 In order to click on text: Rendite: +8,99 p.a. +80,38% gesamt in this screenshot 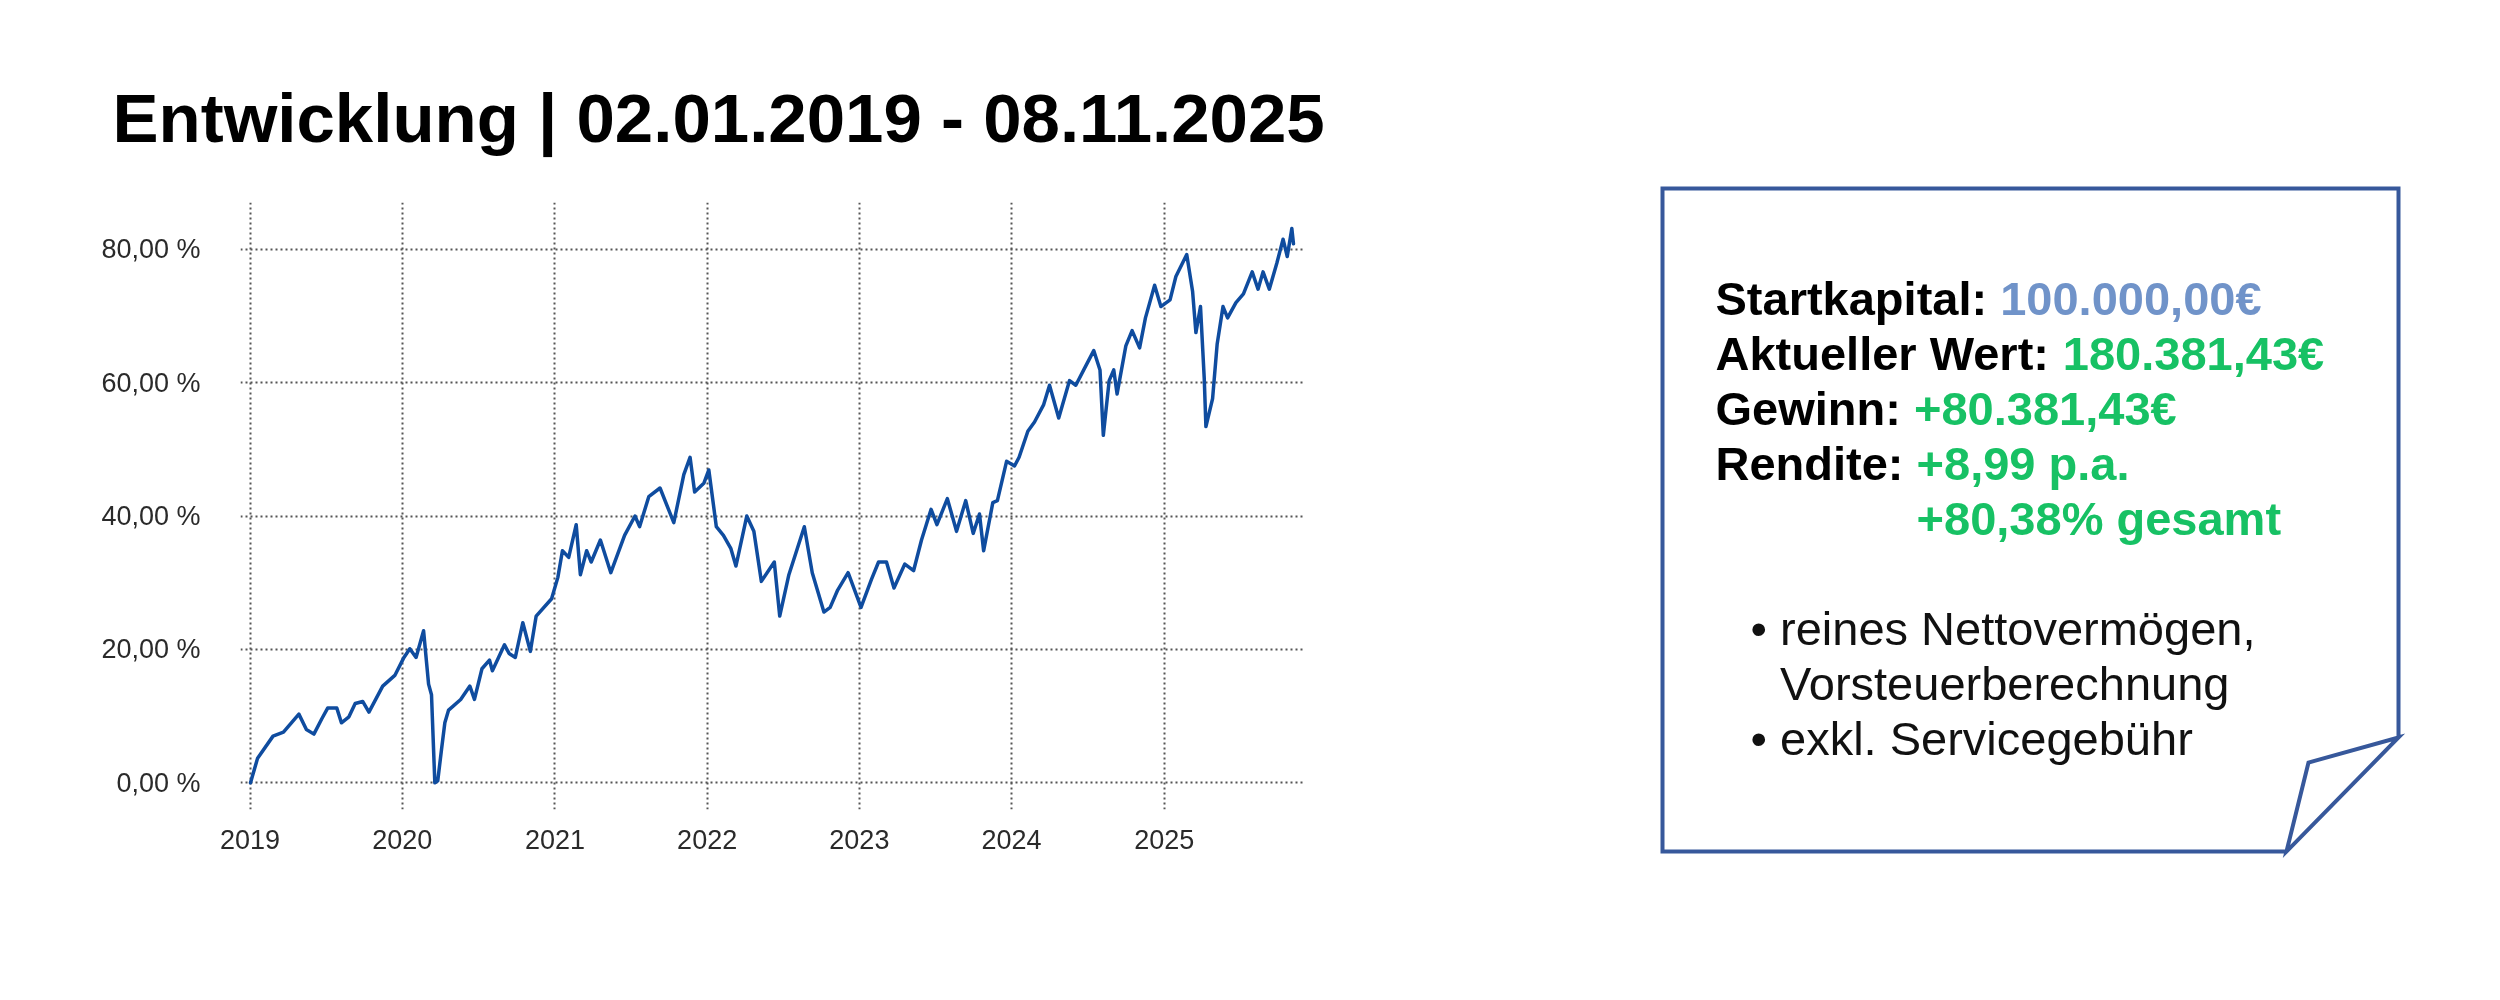, I will do `click(1998, 490)`.